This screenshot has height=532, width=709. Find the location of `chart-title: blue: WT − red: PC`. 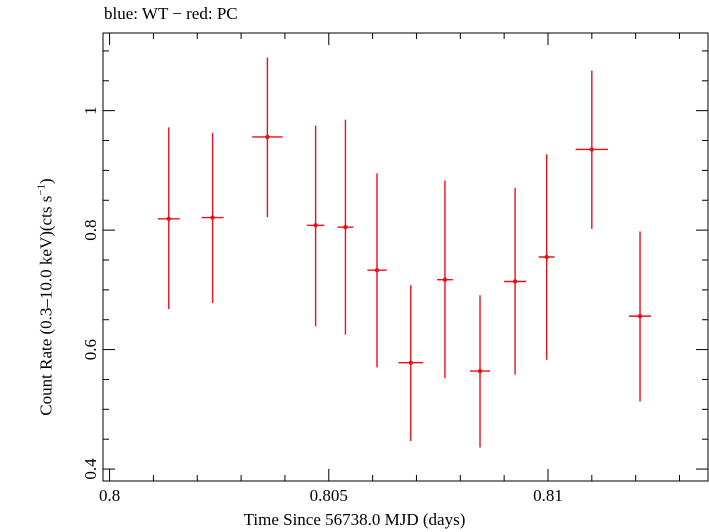

chart-title: blue: WT − red: PC is located at coordinates (171, 13).